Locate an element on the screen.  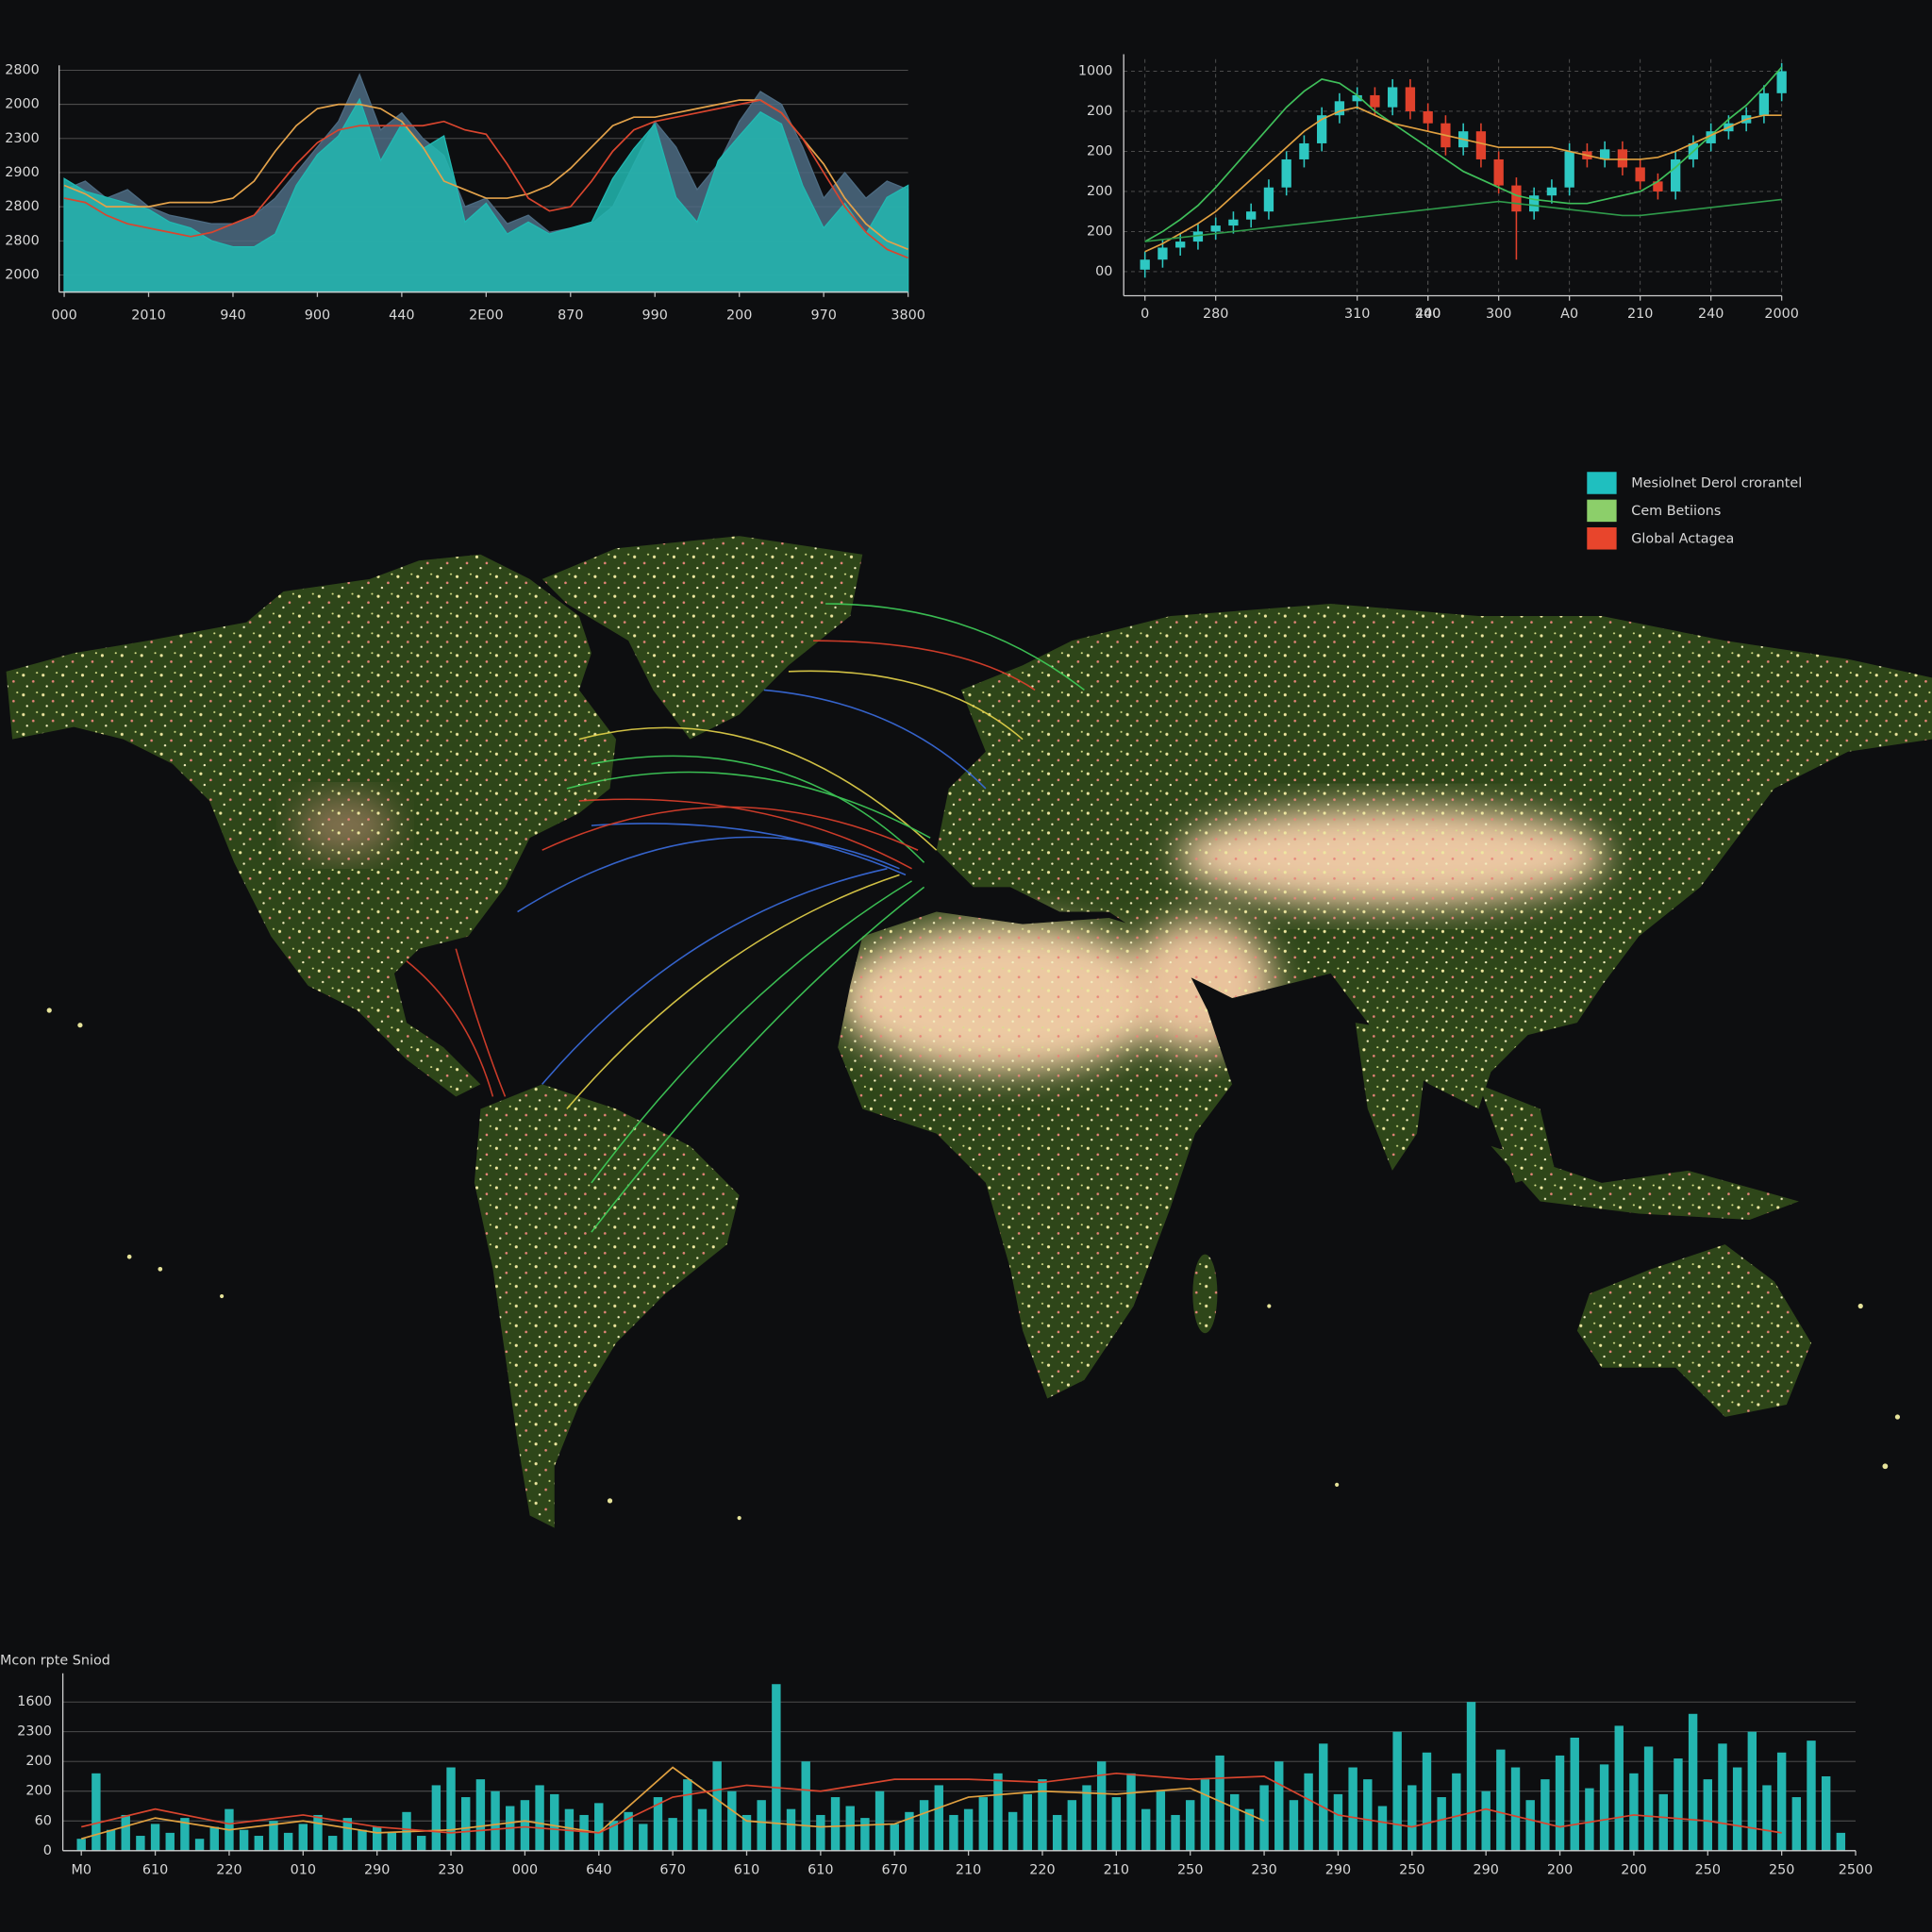
y-tick-label: 60 is located at coordinates (43, 1821).